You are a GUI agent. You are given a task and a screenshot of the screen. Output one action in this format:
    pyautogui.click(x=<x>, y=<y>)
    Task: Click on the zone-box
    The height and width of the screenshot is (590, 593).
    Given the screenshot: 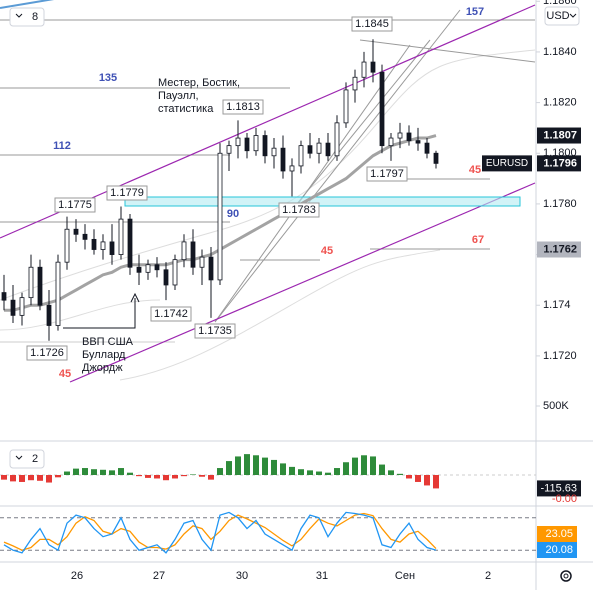 What is the action you would take?
    pyautogui.click(x=322, y=201)
    